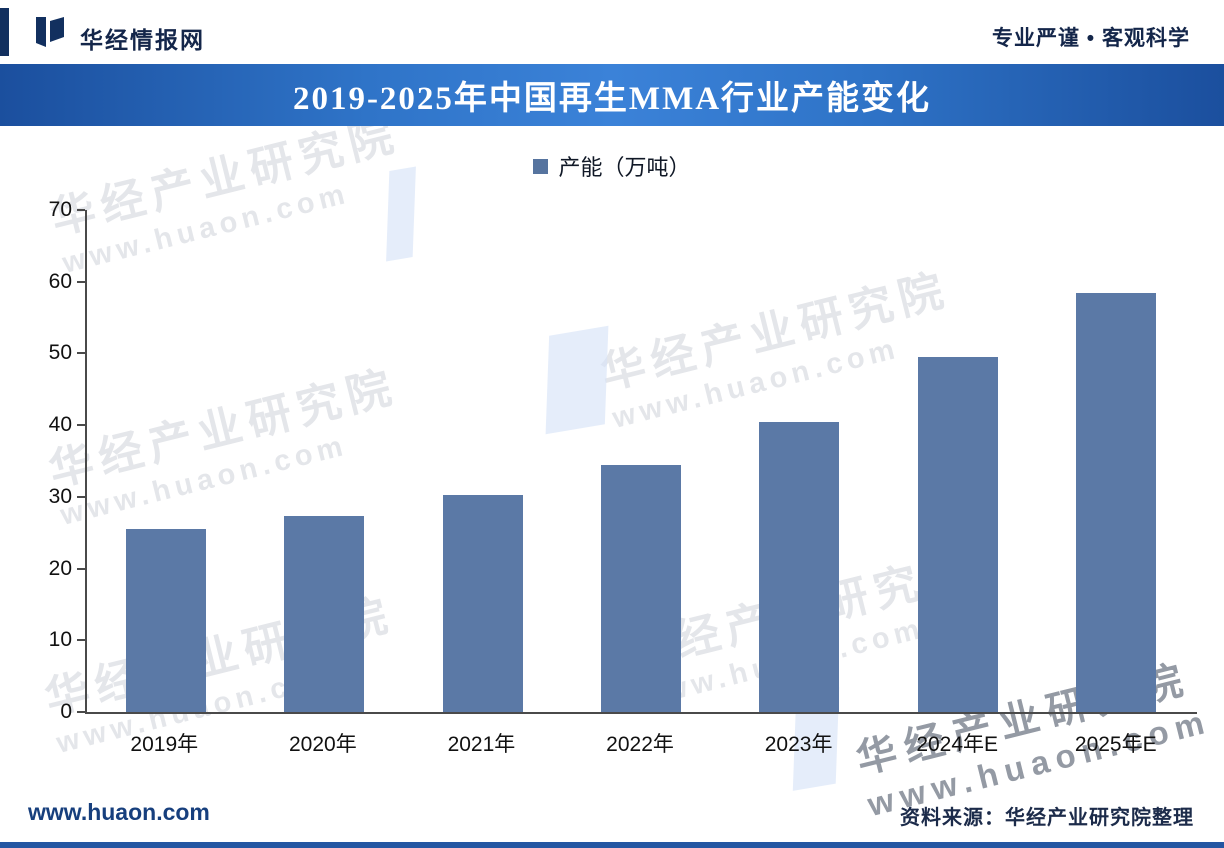 This screenshot has width=1224, height=848. What do you see at coordinates (798, 744) in the screenshot?
I see `x-tick-label: 2023年` at bounding box center [798, 744].